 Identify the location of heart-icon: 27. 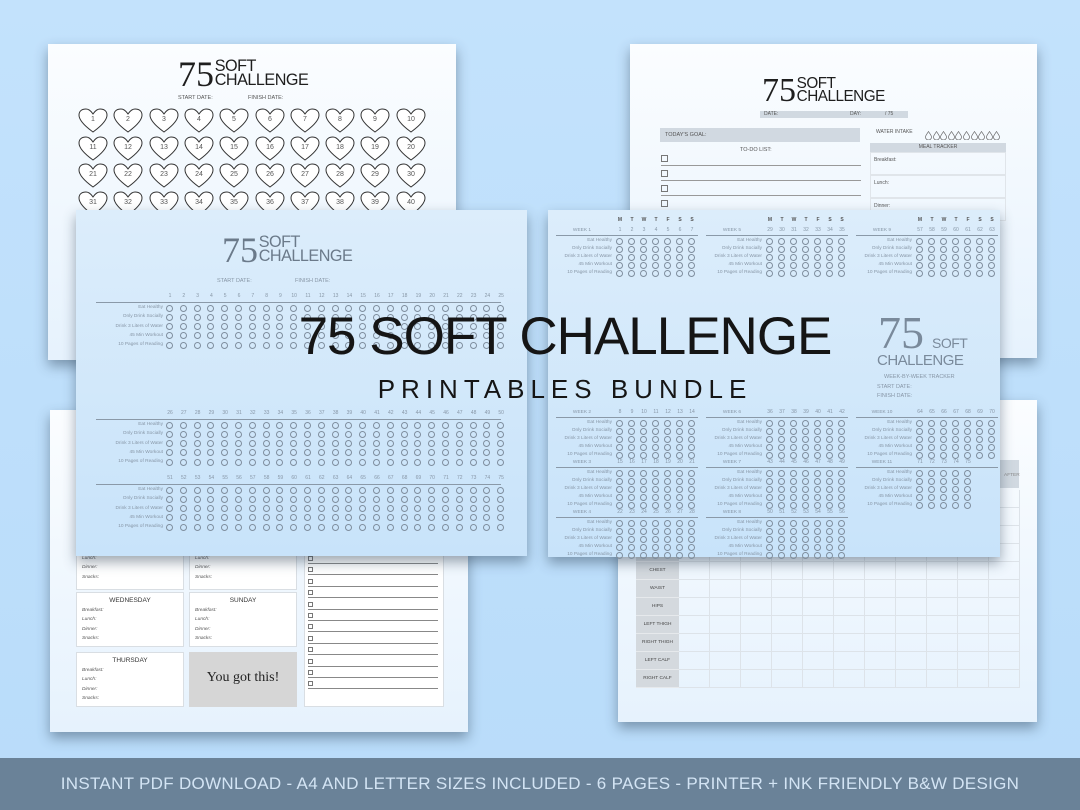
(305, 176).